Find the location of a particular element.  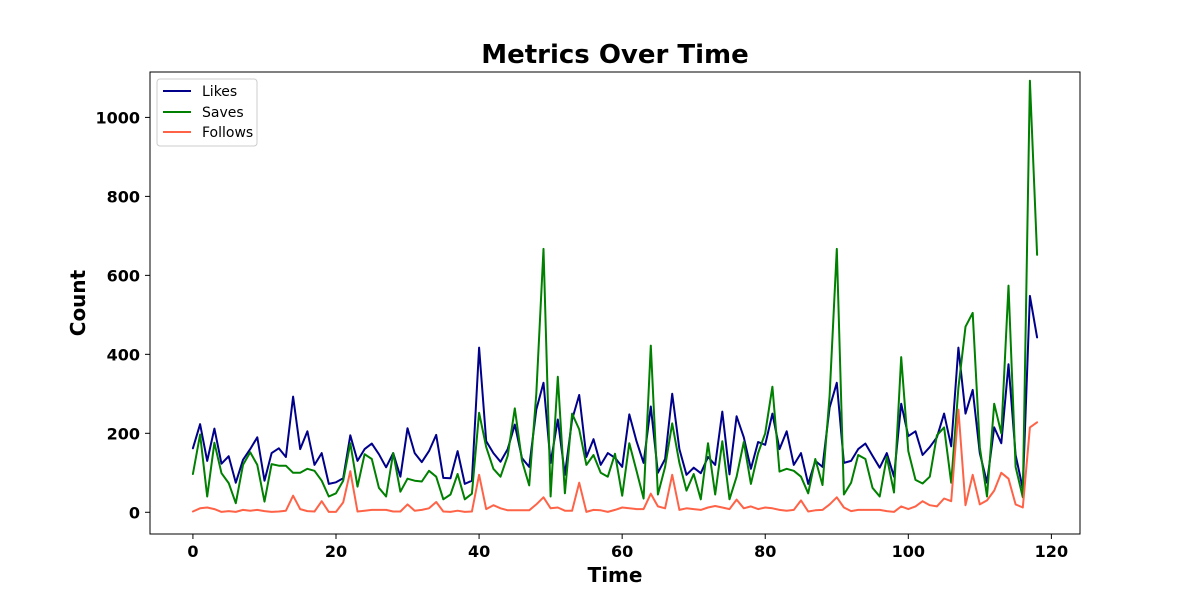

y-tick-label: 800 is located at coordinates (123, 196).